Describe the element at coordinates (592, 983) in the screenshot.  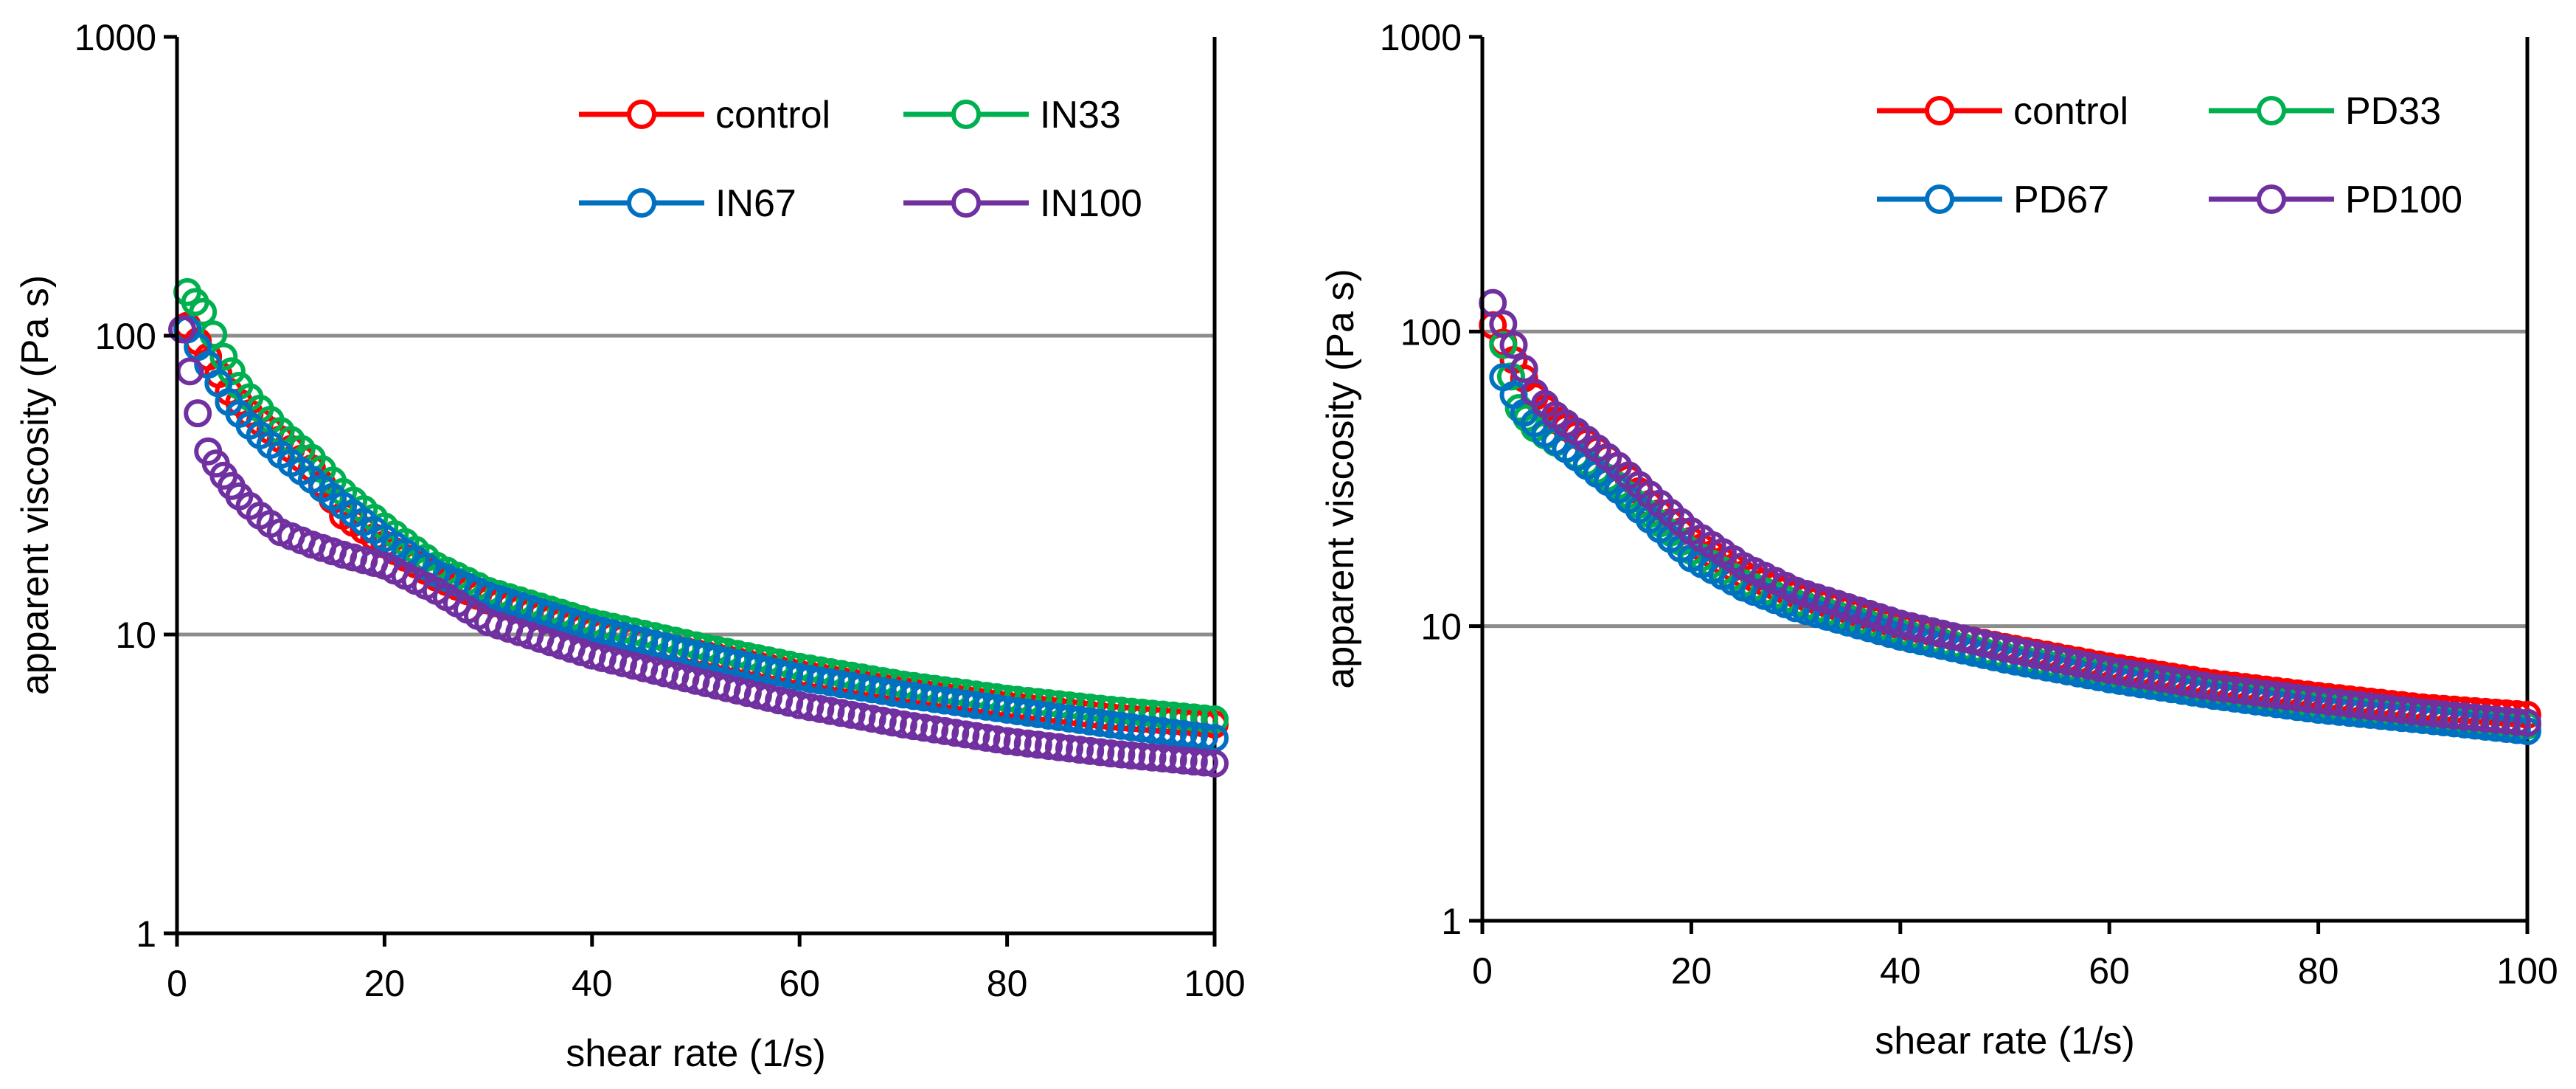
I see `x-tick-label: 40` at that location.